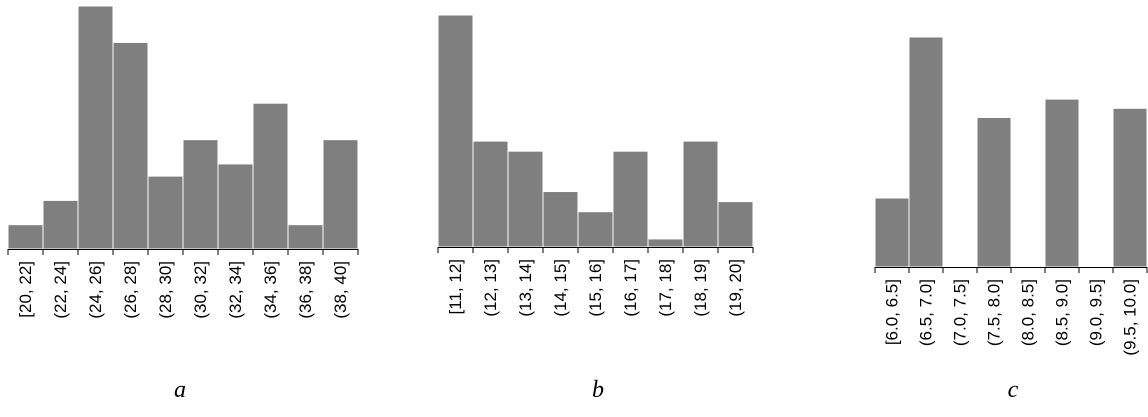 The height and width of the screenshot is (417, 1148). I want to click on x-tick-label: (7.0, 7.5], so click(960, 312).